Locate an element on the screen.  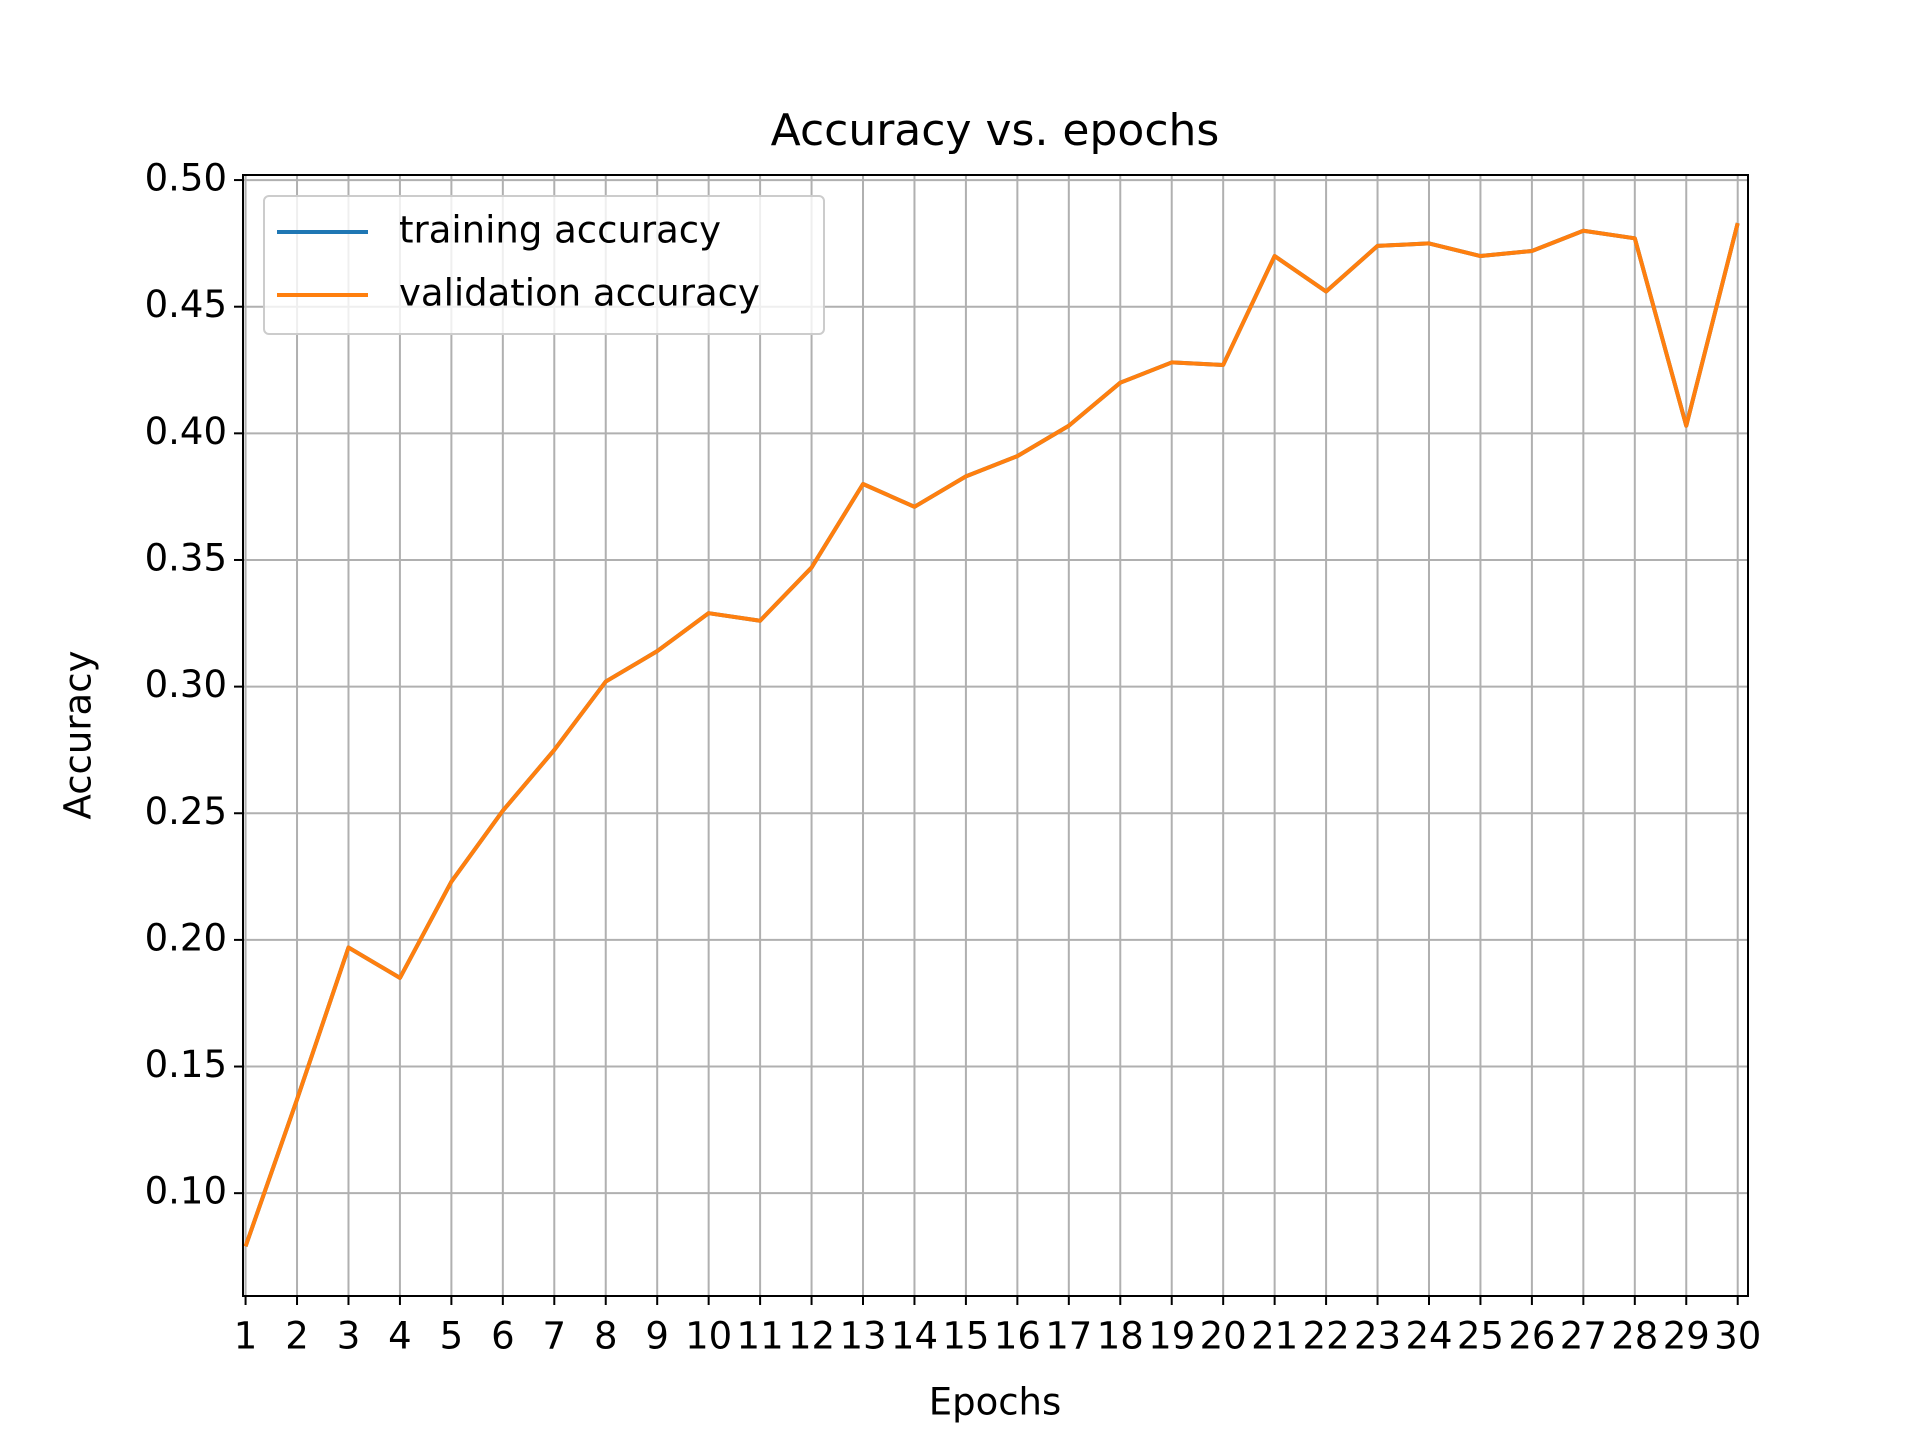
chart-title: Accuracy vs. epochs is located at coordinates (995, 130).